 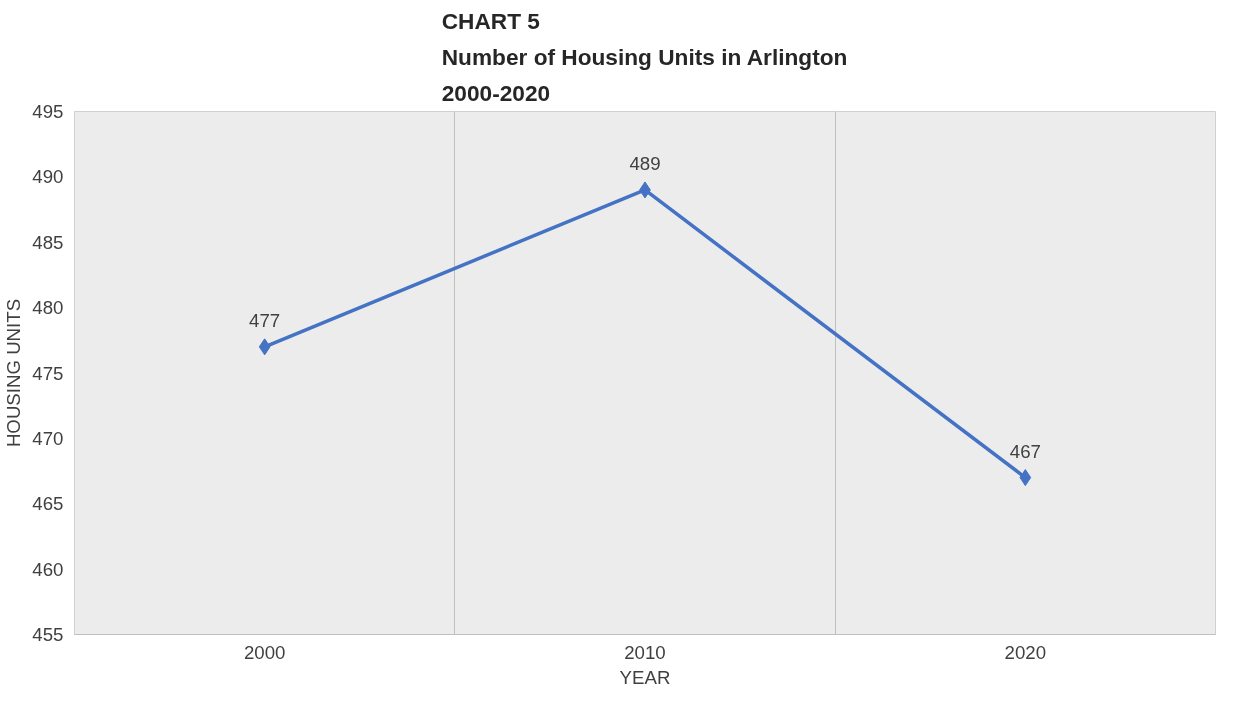 I want to click on y-tick-label: 455, so click(x=48, y=634).